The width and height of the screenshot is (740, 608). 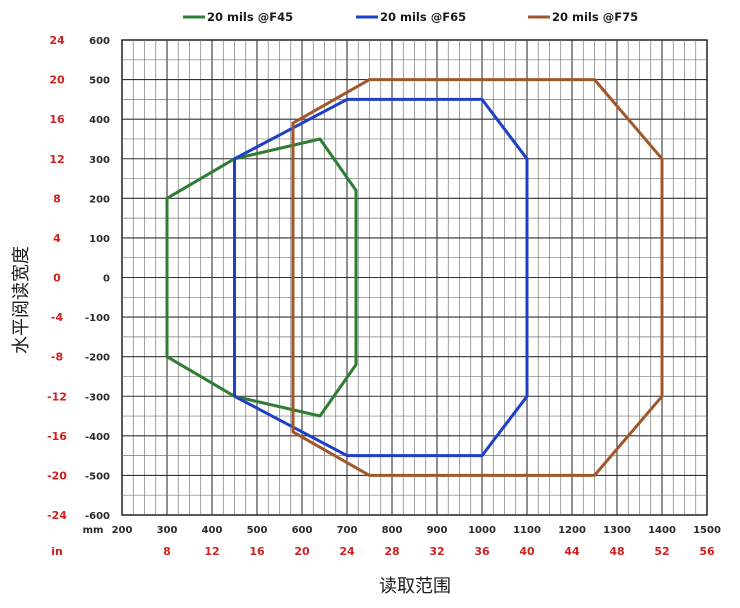 What do you see at coordinates (57, 278) in the screenshot?
I see `y-tick-label-in: 0` at bounding box center [57, 278].